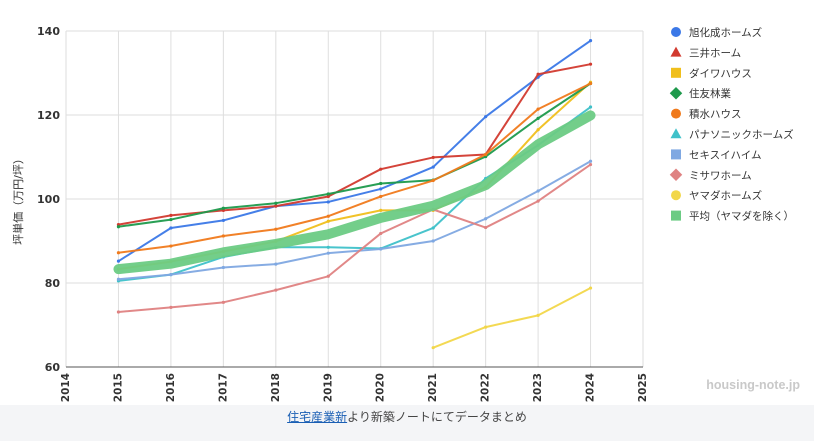  What do you see at coordinates (591, 387) in the screenshot?
I see `x-tick-label: 2024` at bounding box center [591, 387].